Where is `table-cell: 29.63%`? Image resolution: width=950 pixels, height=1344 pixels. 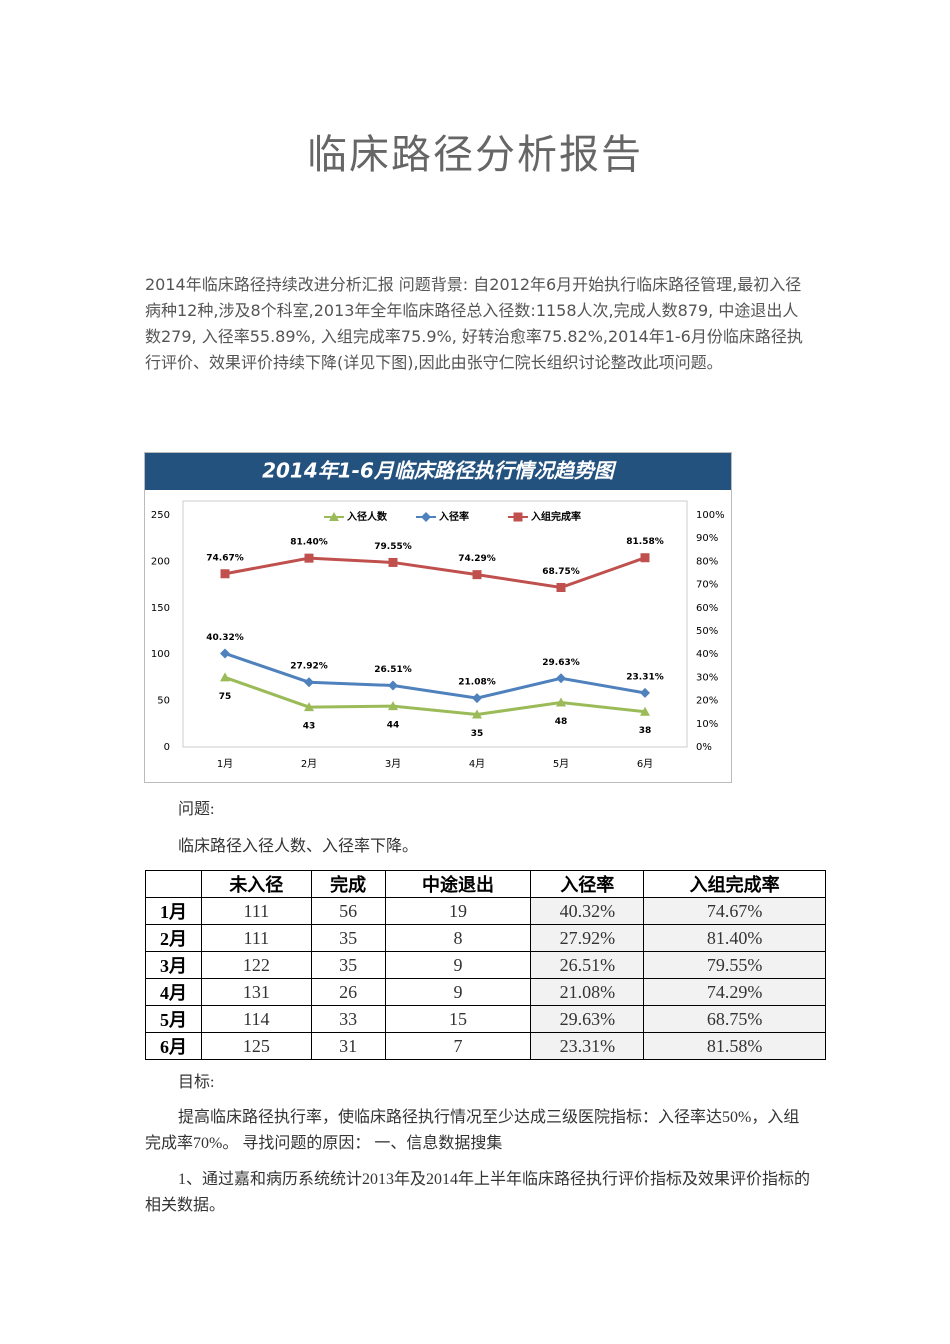 table-cell: 29.63% is located at coordinates (587, 1019).